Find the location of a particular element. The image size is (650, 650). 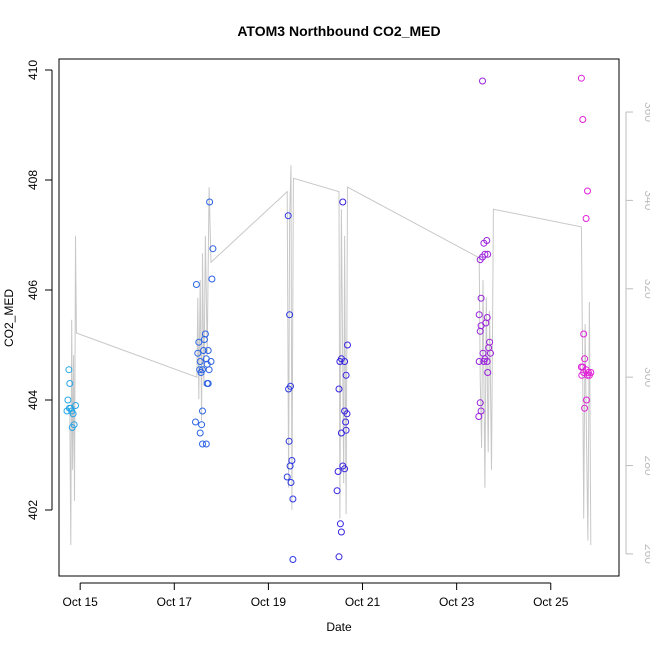

y-tick-label: 402 is located at coordinates (33, 510).